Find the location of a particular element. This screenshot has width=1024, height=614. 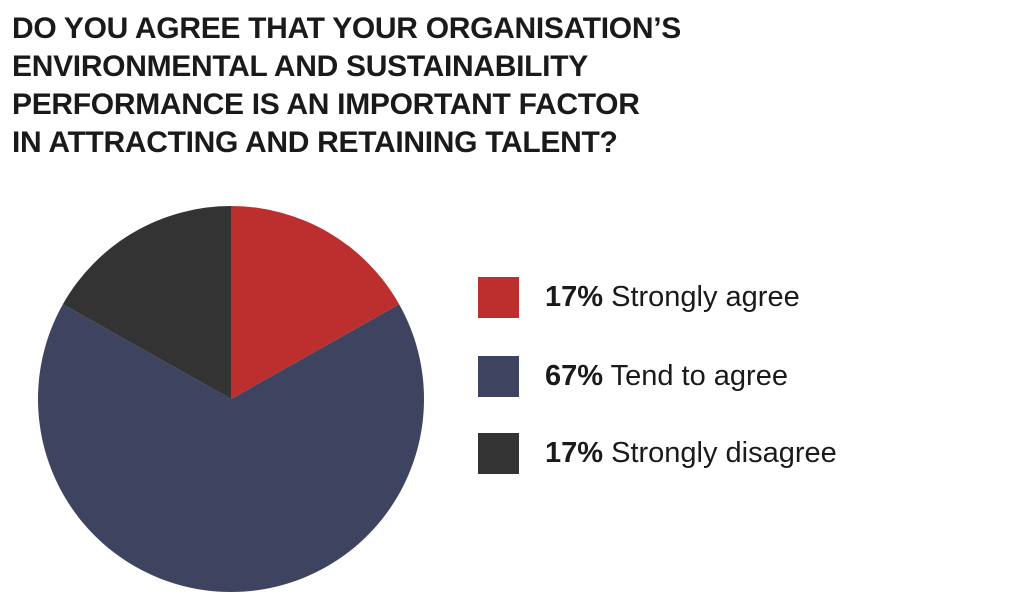

legend-swatch-strongly-disagree is located at coordinates (498, 453).